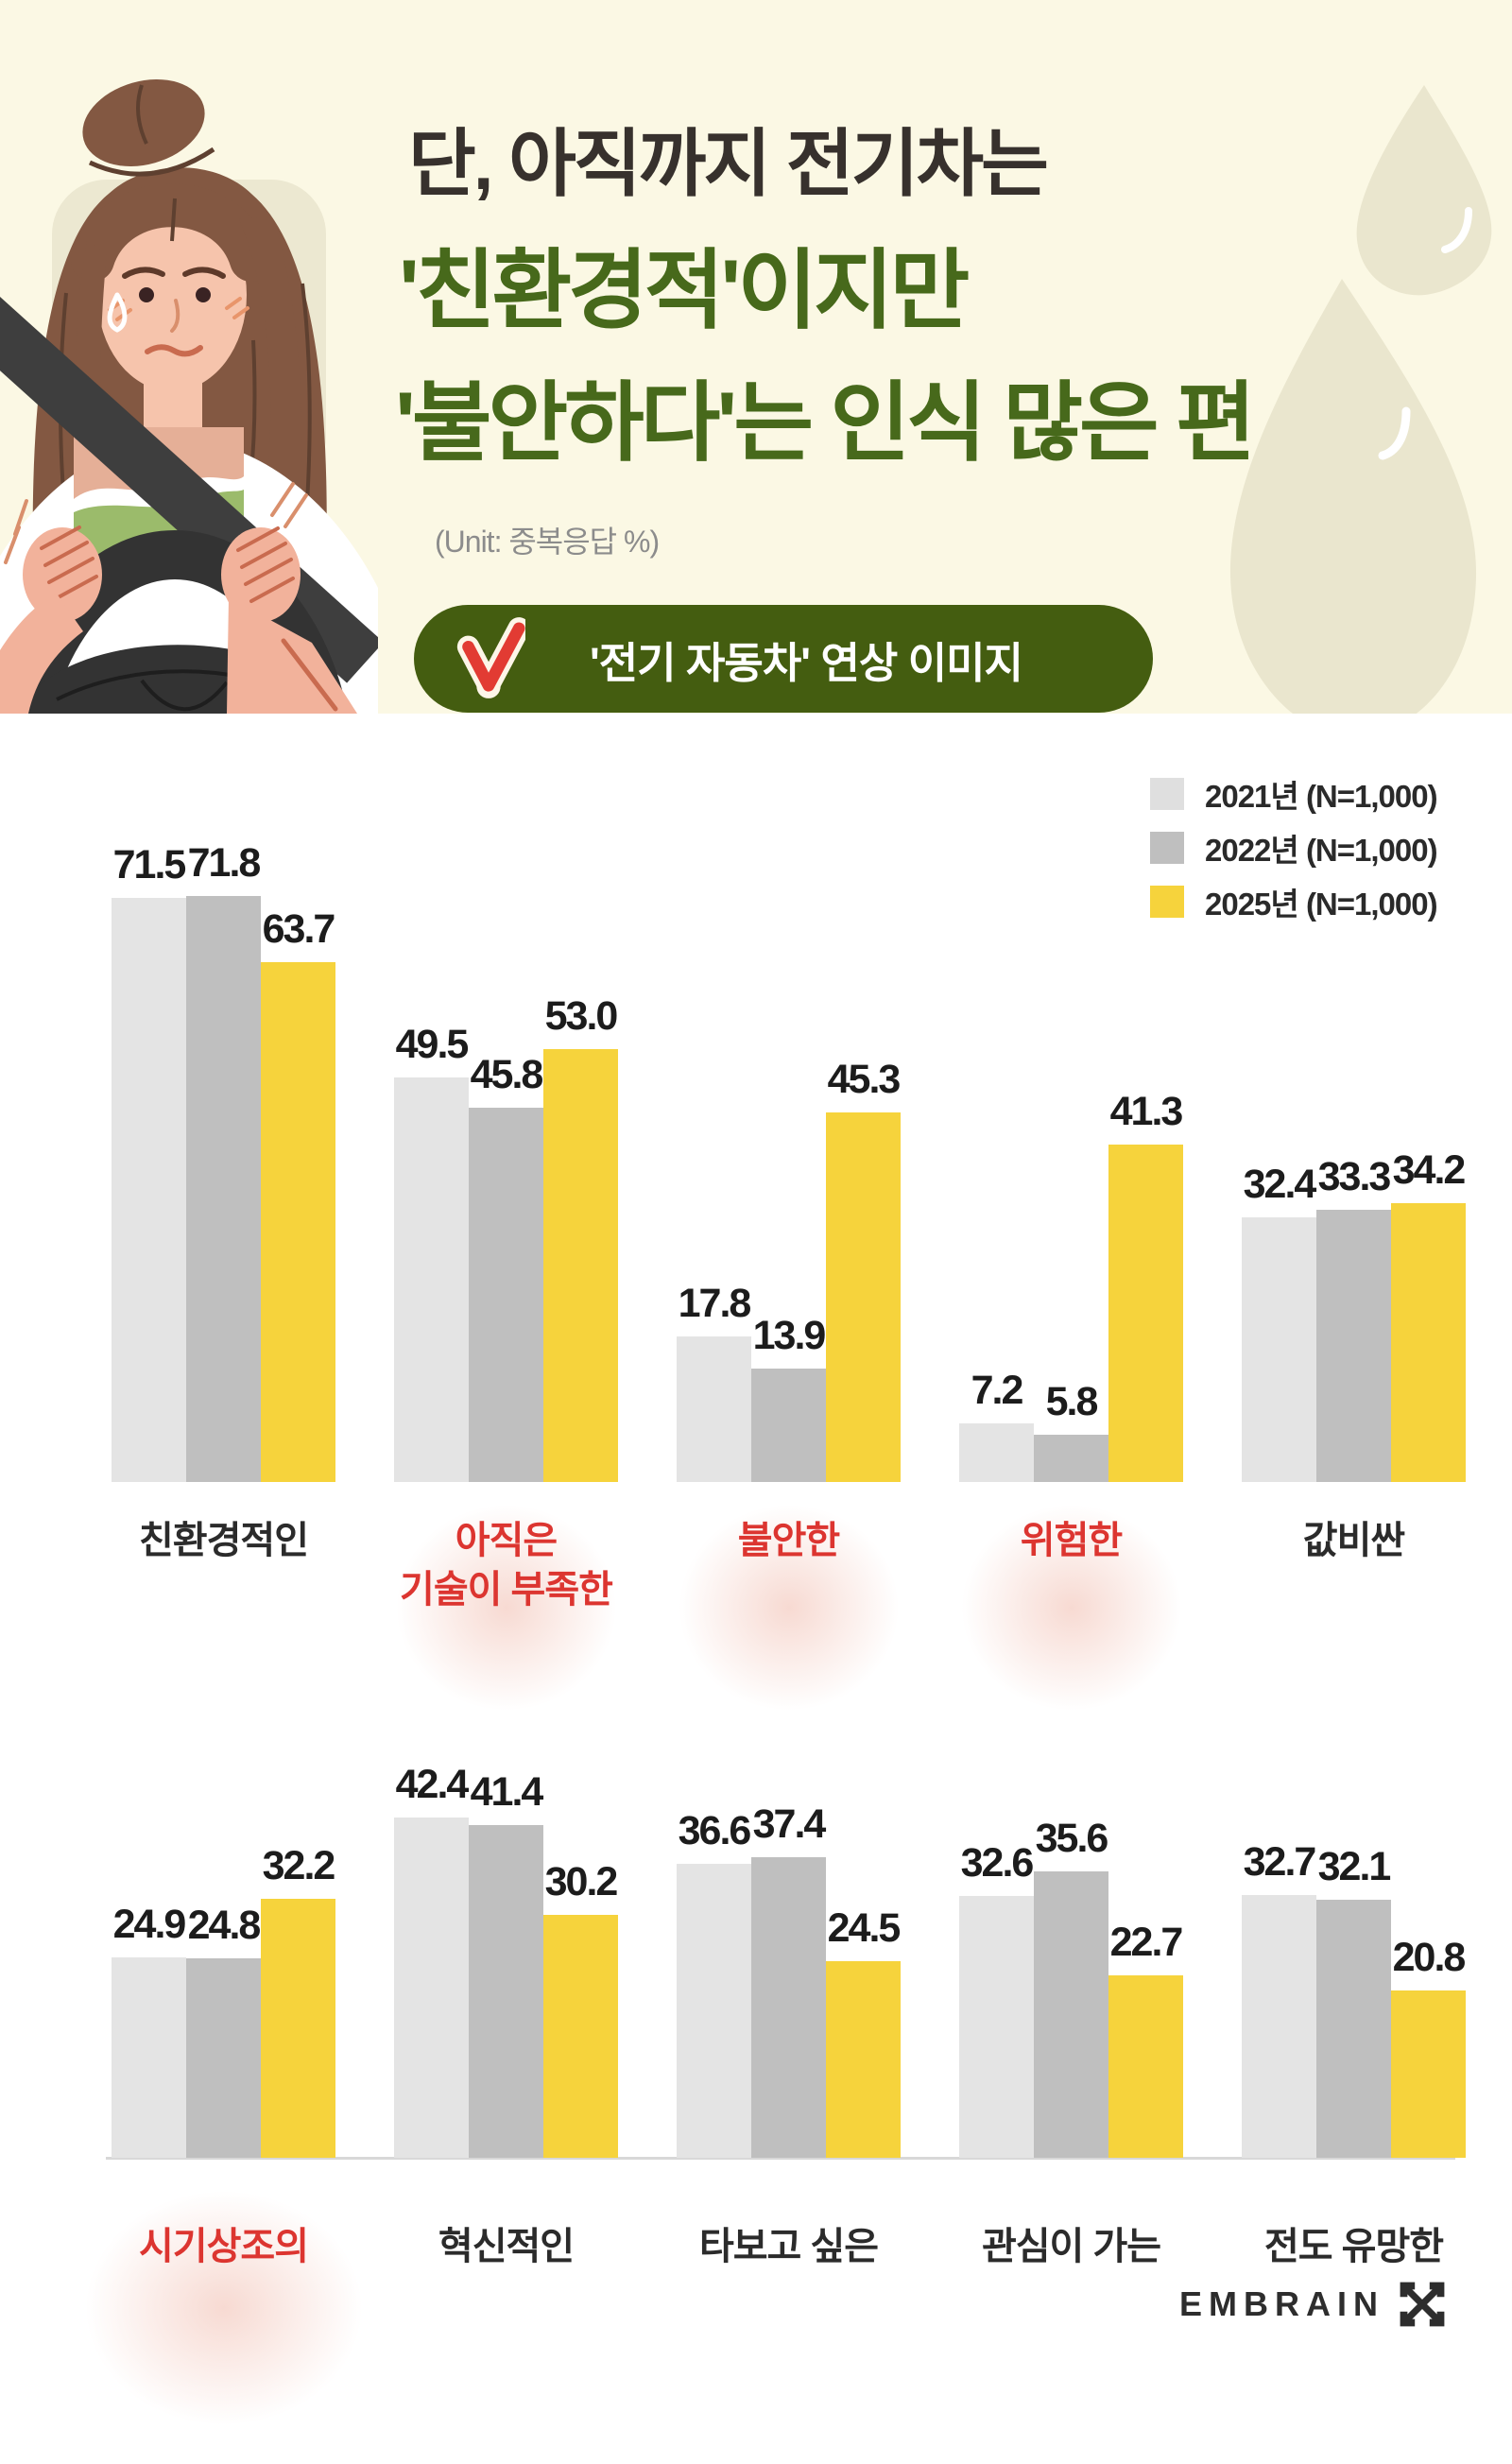 Image resolution: width=1512 pixels, height=2464 pixels. What do you see at coordinates (788, 1540) in the screenshot?
I see `category-label: 불안한` at bounding box center [788, 1540].